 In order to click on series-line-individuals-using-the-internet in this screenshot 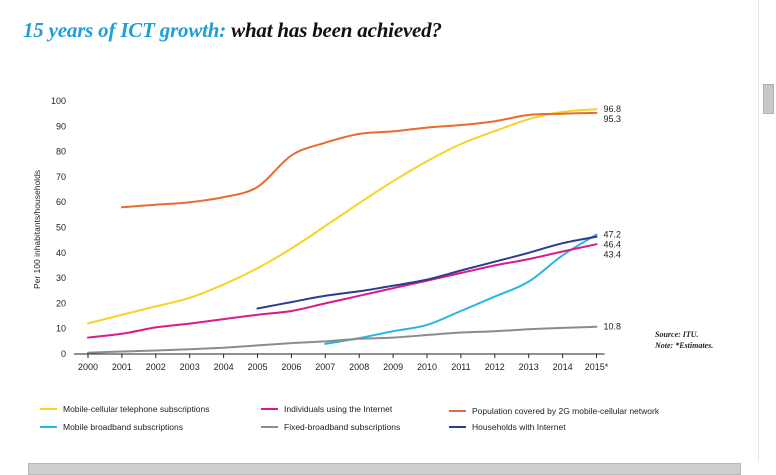, I will do `click(342, 291)`.